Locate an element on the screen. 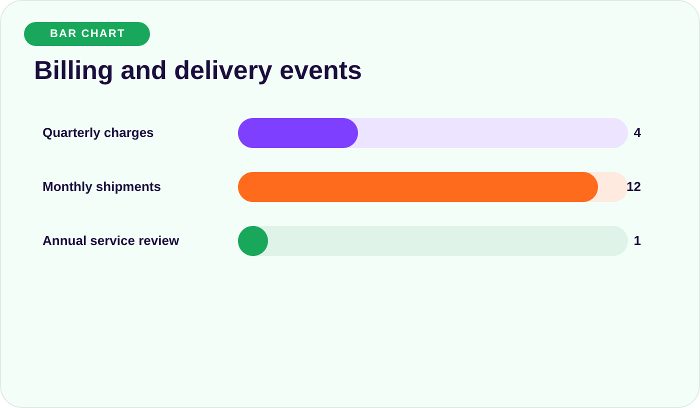 The width and height of the screenshot is (700, 408). chart-title: Billing and delivery events is located at coordinates (198, 70).